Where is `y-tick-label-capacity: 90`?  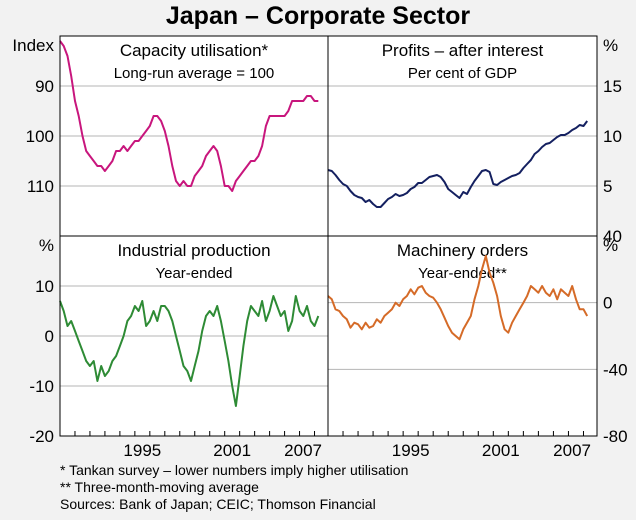
y-tick-label-capacity: 90 is located at coordinates (44, 86).